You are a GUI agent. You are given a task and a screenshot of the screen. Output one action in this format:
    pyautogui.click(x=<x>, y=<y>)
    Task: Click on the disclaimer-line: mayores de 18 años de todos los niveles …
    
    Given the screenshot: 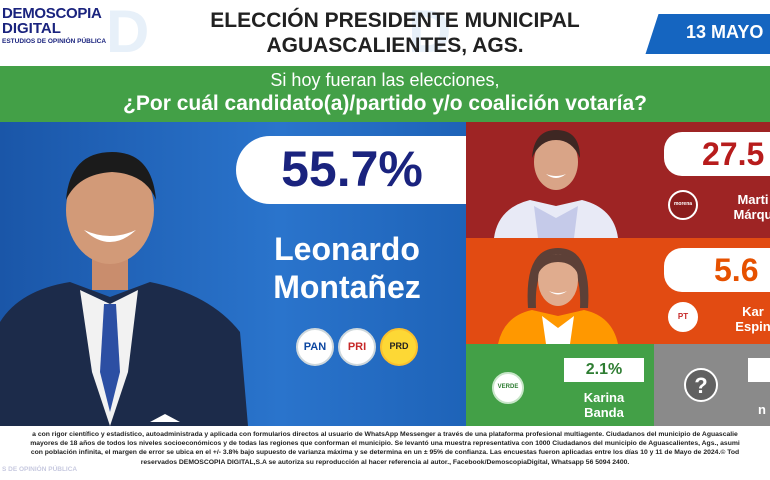 What is the action you would take?
    pyautogui.click(x=385, y=444)
    